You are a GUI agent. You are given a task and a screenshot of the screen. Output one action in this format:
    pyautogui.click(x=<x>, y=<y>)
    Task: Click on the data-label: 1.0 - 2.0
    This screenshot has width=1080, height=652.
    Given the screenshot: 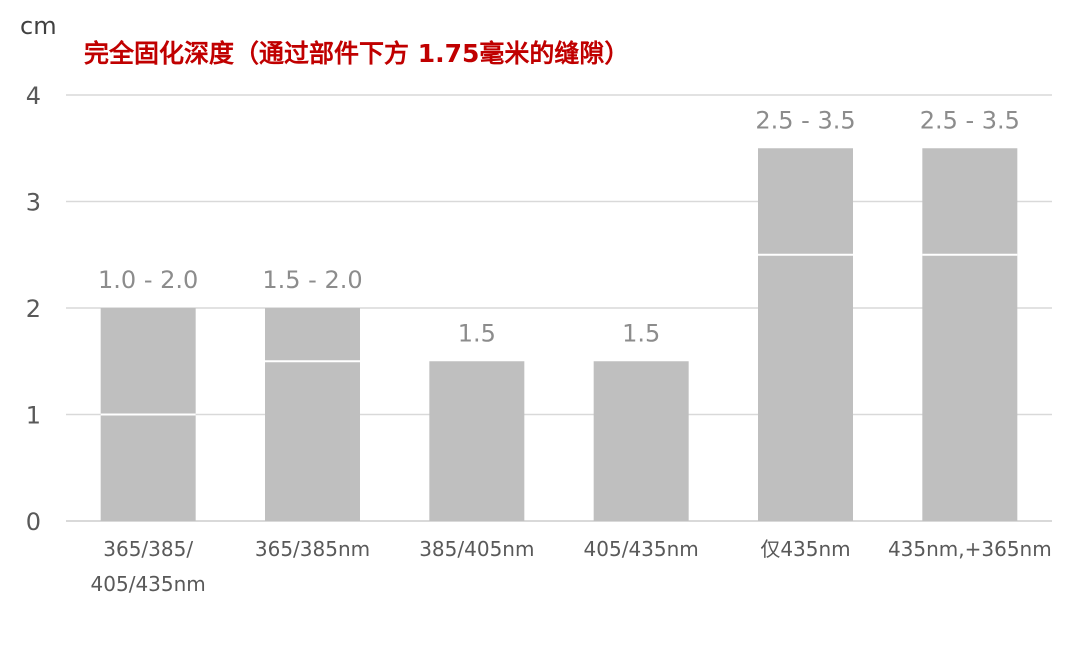 What is the action you would take?
    pyautogui.click(x=148, y=280)
    